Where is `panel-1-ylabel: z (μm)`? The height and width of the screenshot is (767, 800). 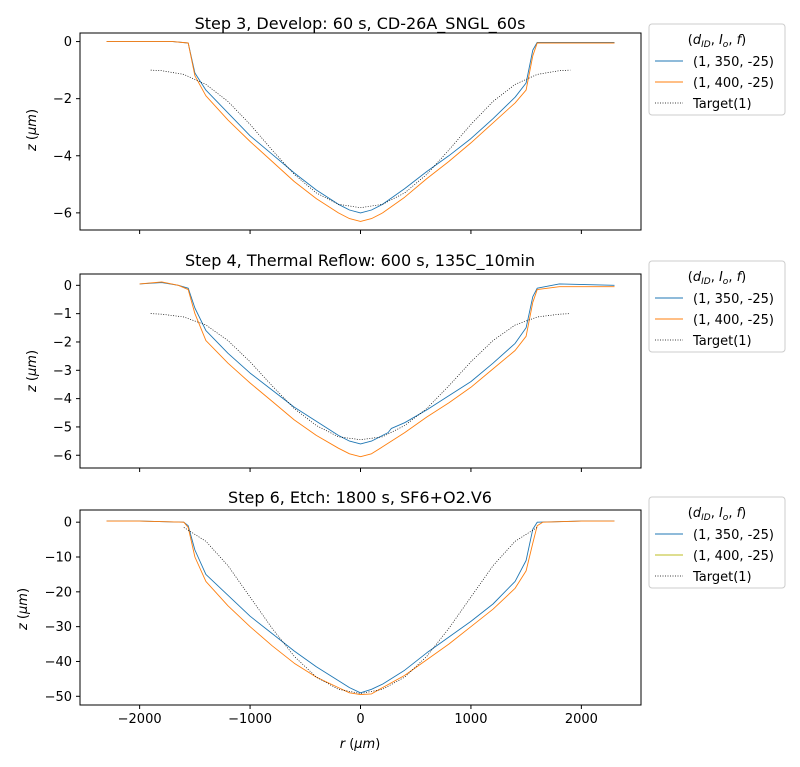 panel-1-ylabel: z (μm) is located at coordinates (32, 130).